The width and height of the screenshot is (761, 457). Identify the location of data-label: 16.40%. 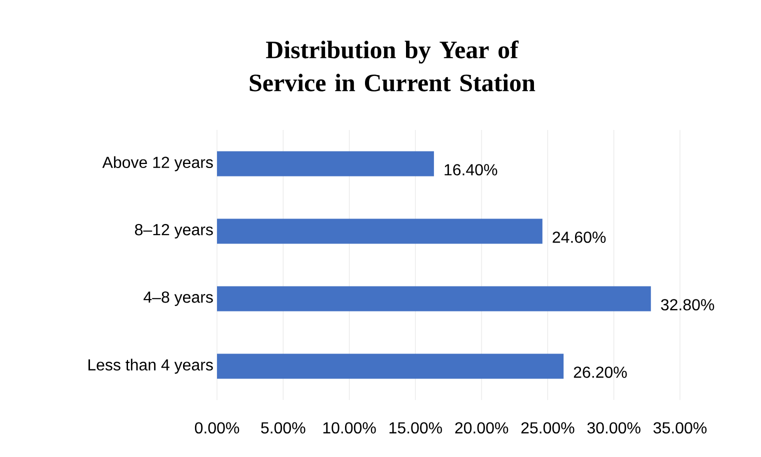
(471, 170).